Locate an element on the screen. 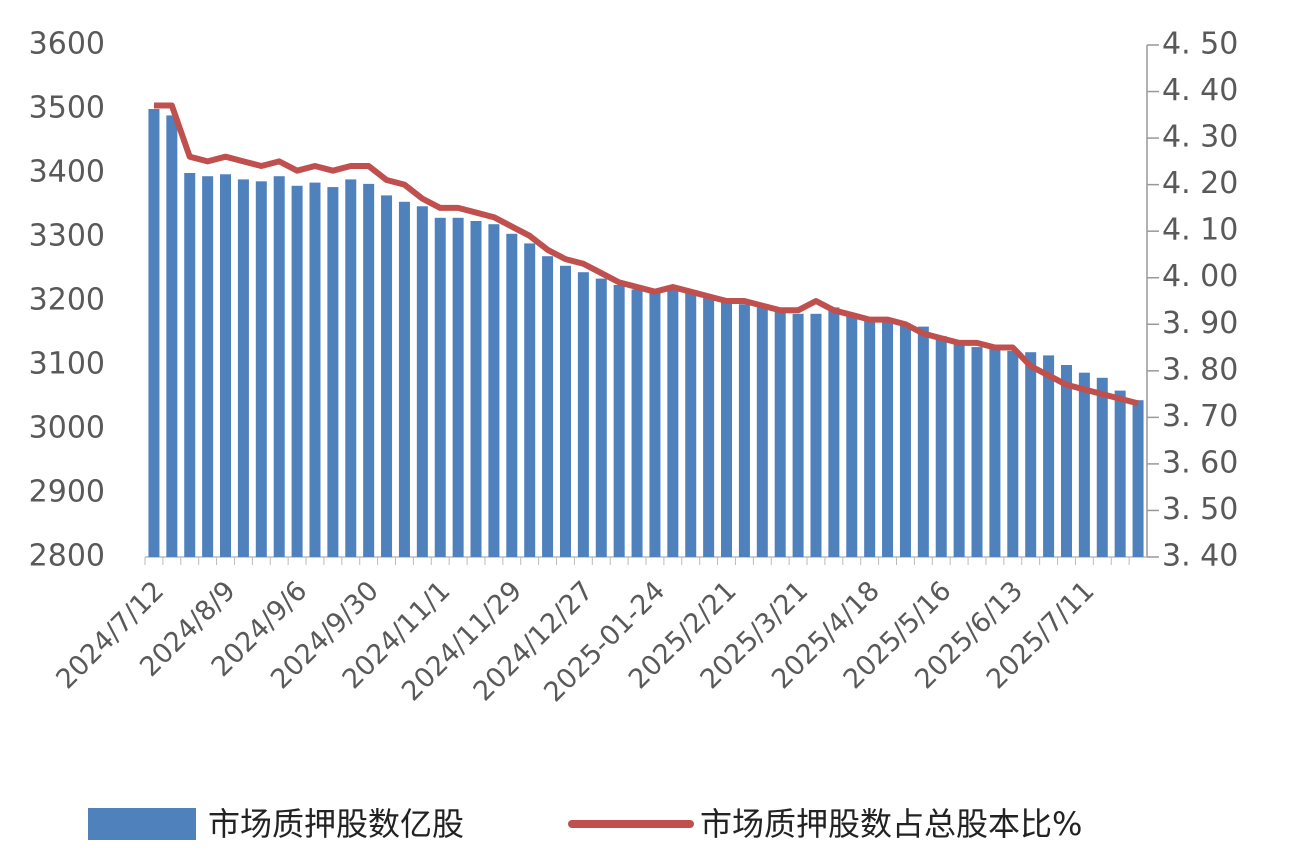 The image size is (1305, 861). legend-label: 市场质押股数占总股本比% is located at coordinates (891, 824).